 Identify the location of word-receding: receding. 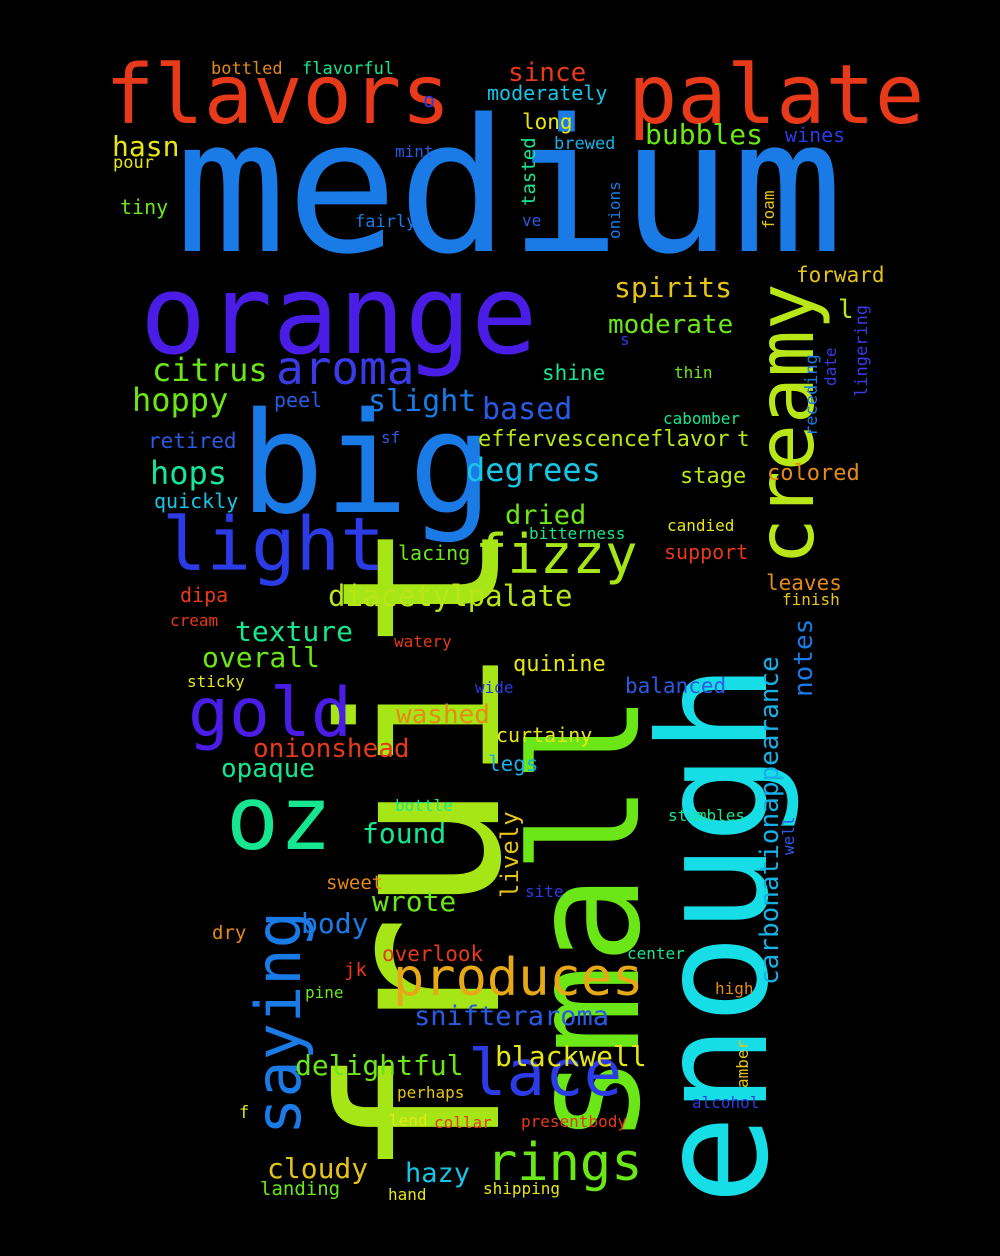
(812, 395).